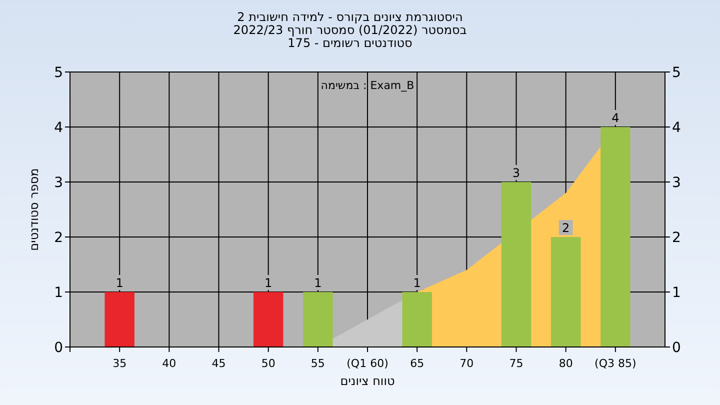 The height and width of the screenshot is (405, 720). Describe the element at coordinates (350, 36) in the screenshot. I see `chart-subtitle: בסמסטר (01/2022) סמסטר חורף 2022/23 סטודנטים רשומים - 175` at that location.